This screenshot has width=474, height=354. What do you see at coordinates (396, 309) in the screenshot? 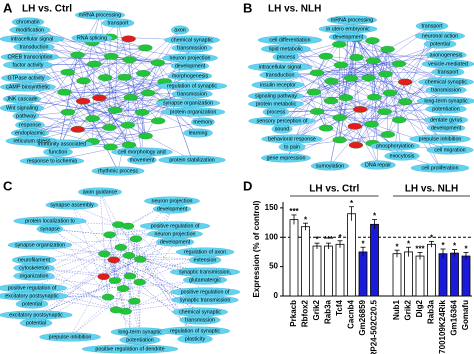
I see `x-tick-label: Nub1` at bounding box center [396, 309].